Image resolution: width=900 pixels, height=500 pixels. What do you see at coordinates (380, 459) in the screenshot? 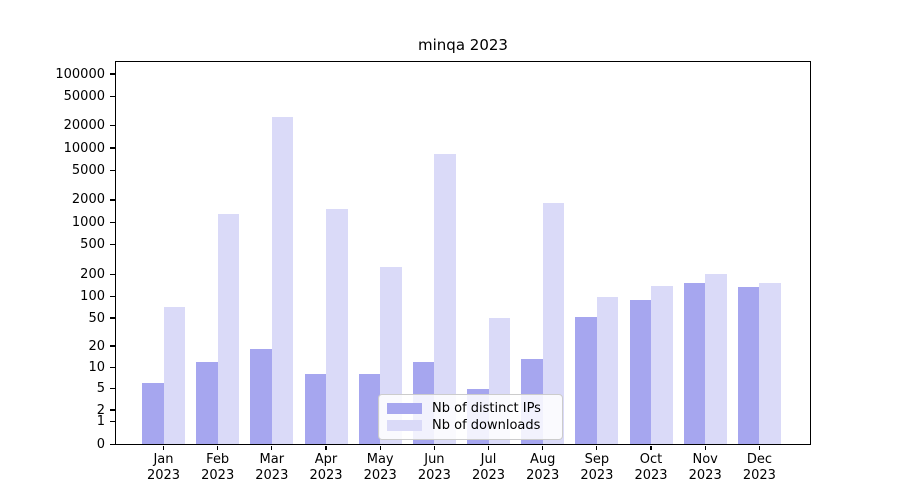
I see `x-tick-month: May` at bounding box center [380, 459].